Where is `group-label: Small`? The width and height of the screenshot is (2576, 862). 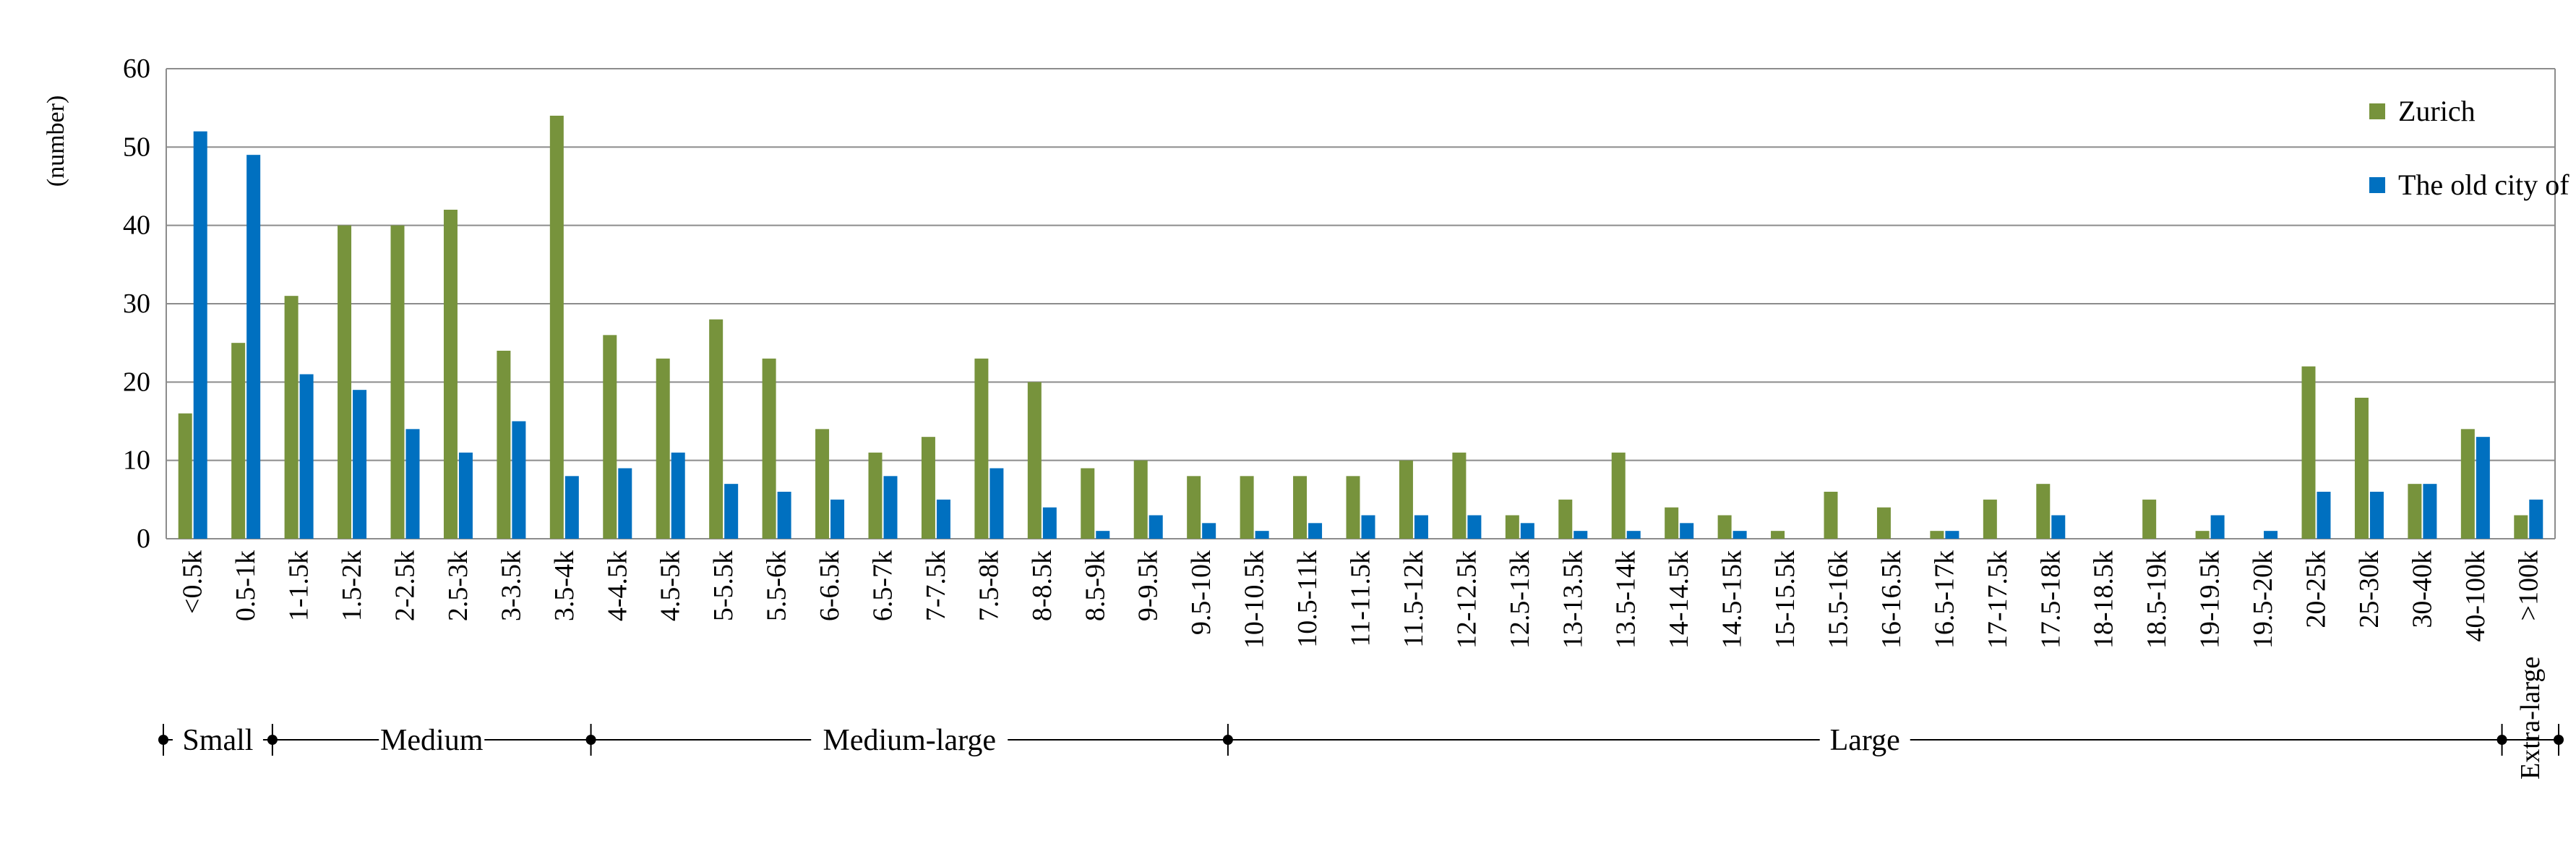
group-label: Small is located at coordinates (218, 740).